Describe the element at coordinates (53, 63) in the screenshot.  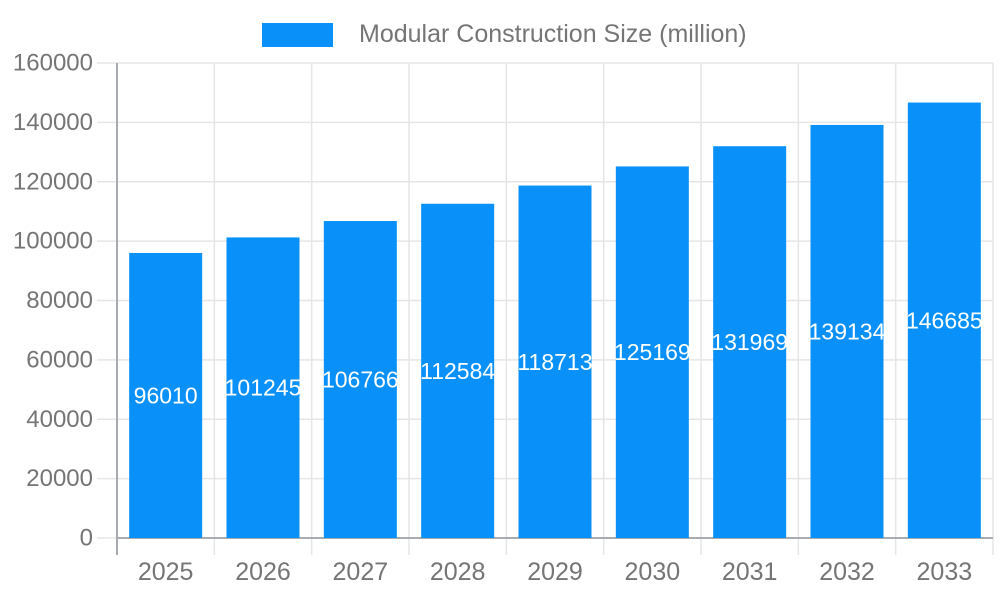
I see `y-tick-label: 160000` at that location.